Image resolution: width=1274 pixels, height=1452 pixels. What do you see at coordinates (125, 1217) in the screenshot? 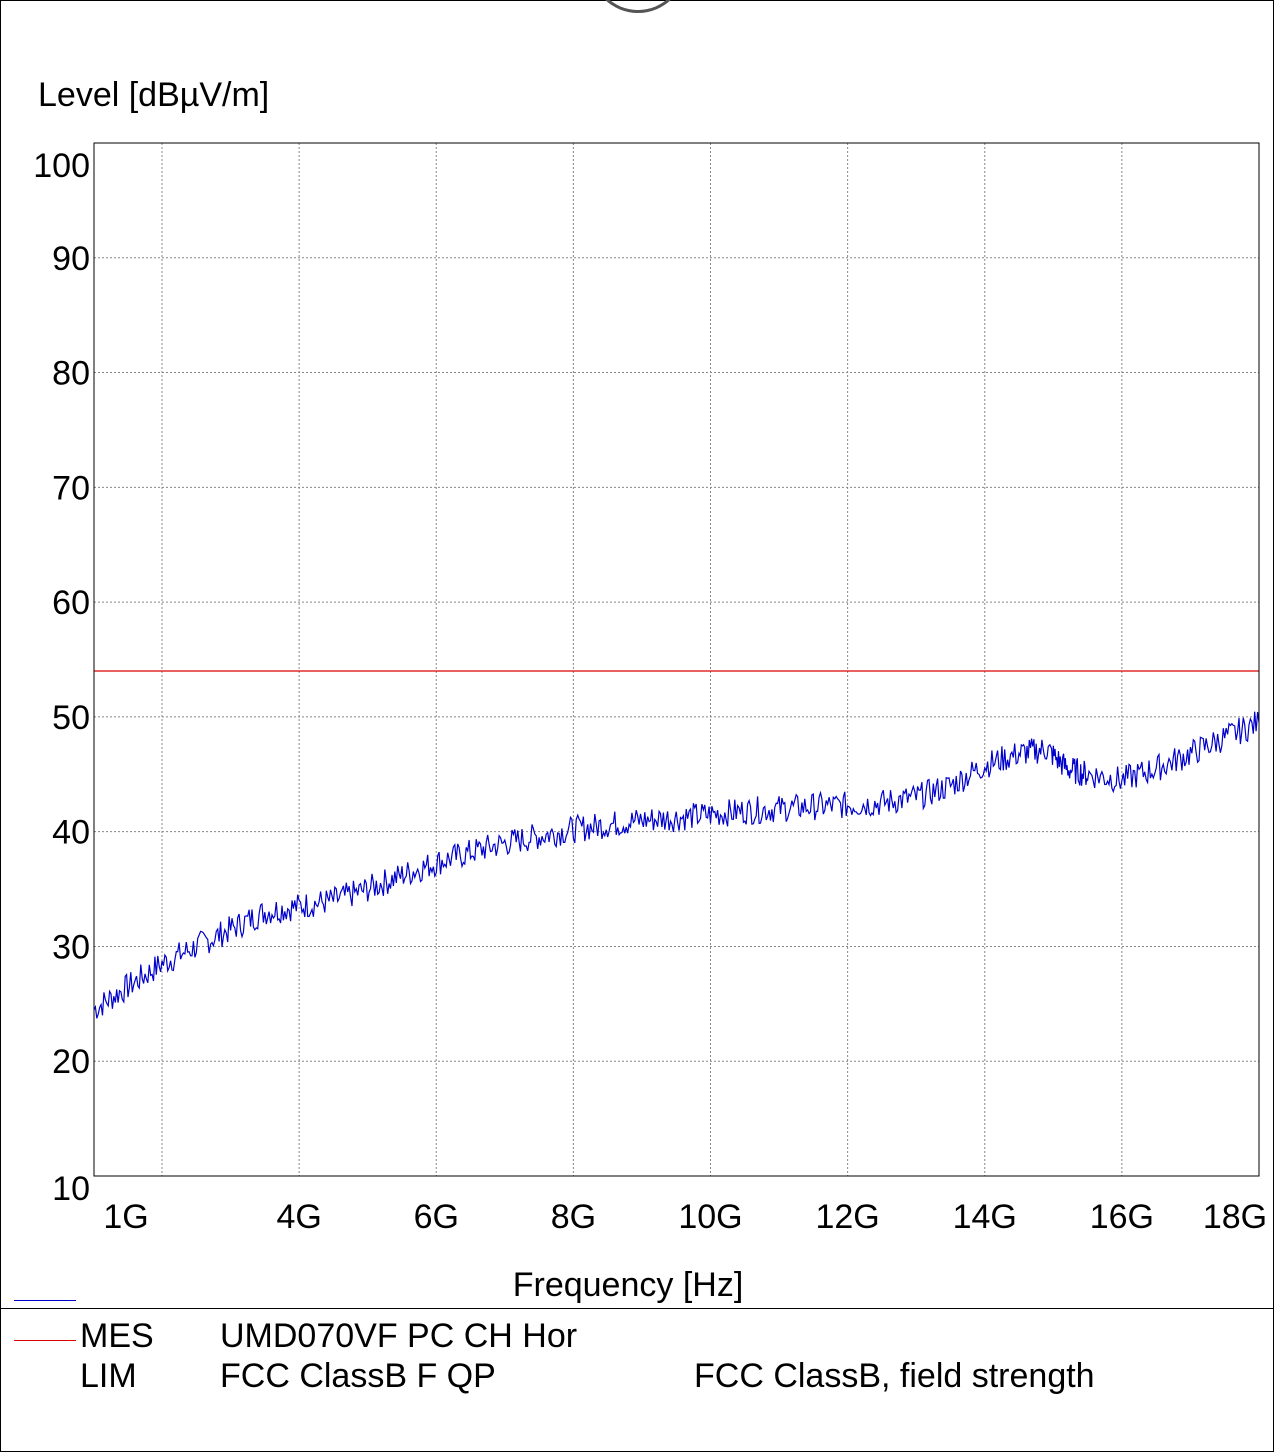
I see `x-tick-label: 1G` at bounding box center [125, 1217].